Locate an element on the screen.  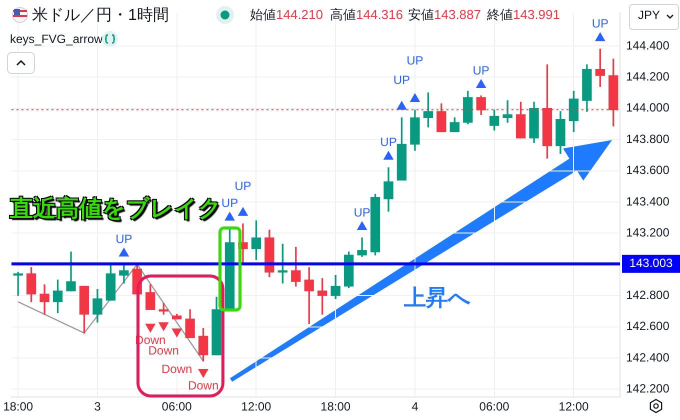
series-label: UP is located at coordinates (229, 203).